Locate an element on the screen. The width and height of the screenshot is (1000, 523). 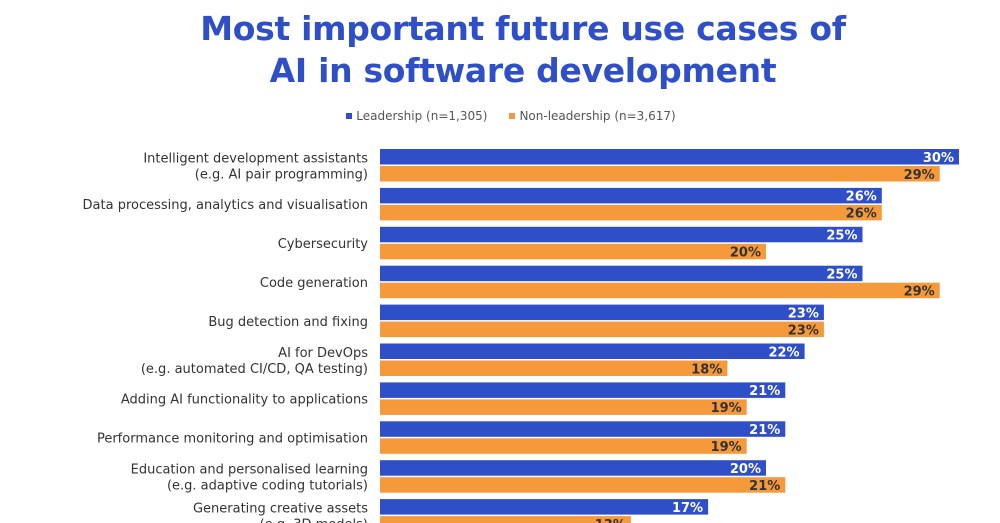
category-label: Education and personalised learning is located at coordinates (249, 469).